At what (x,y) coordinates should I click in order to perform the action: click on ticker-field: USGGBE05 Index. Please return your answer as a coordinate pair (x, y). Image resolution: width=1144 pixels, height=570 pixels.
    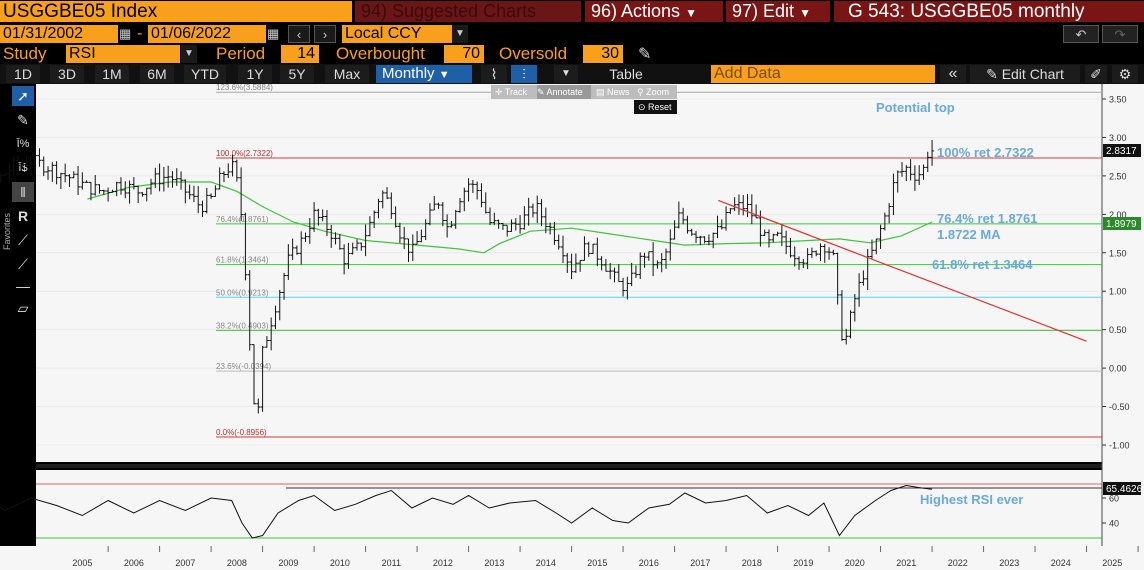
    Looking at the image, I should click on (176, 11).